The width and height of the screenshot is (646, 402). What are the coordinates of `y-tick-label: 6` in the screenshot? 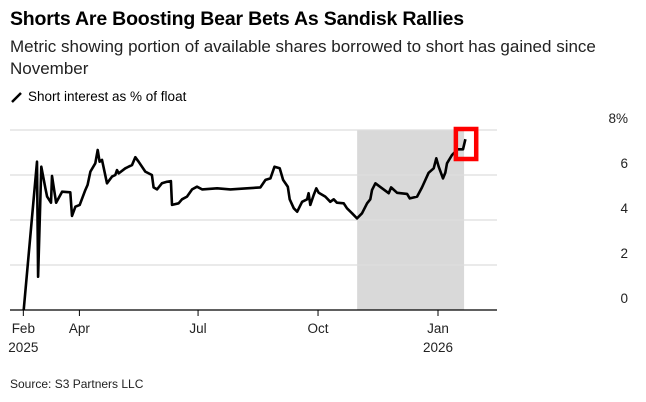 It's located at (624, 163).